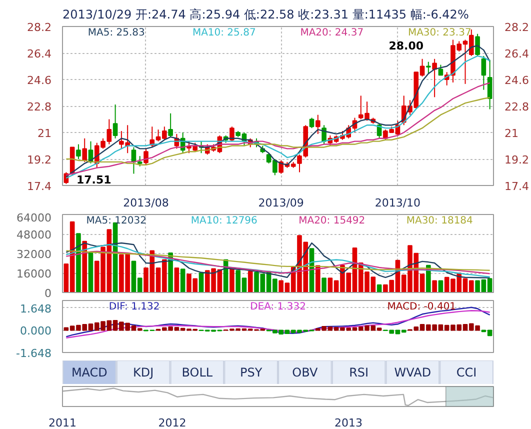  Describe the element at coordinates (440, 33) in the screenshot. I see `text: MA30: 23.37` at that location.